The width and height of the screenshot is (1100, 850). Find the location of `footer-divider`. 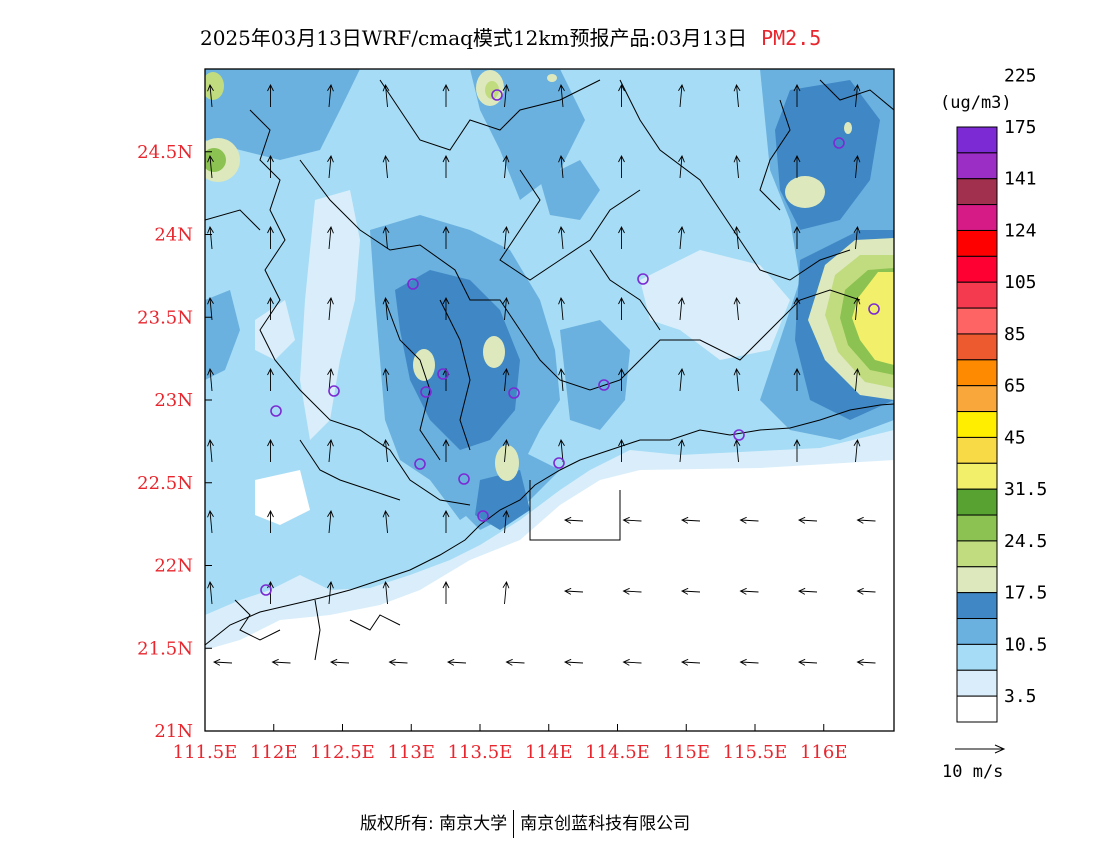

footer-divider is located at coordinates (514, 824).